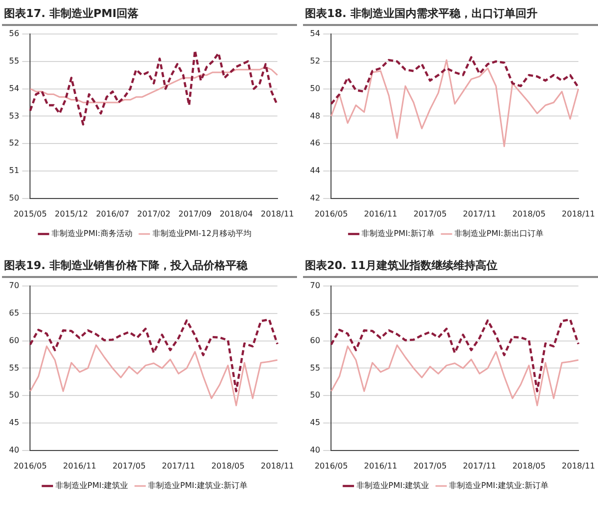 The image size is (598, 505). What do you see at coordinates (315, 115) in the screenshot?
I see `y-tick-label: 48` at bounding box center [315, 115].